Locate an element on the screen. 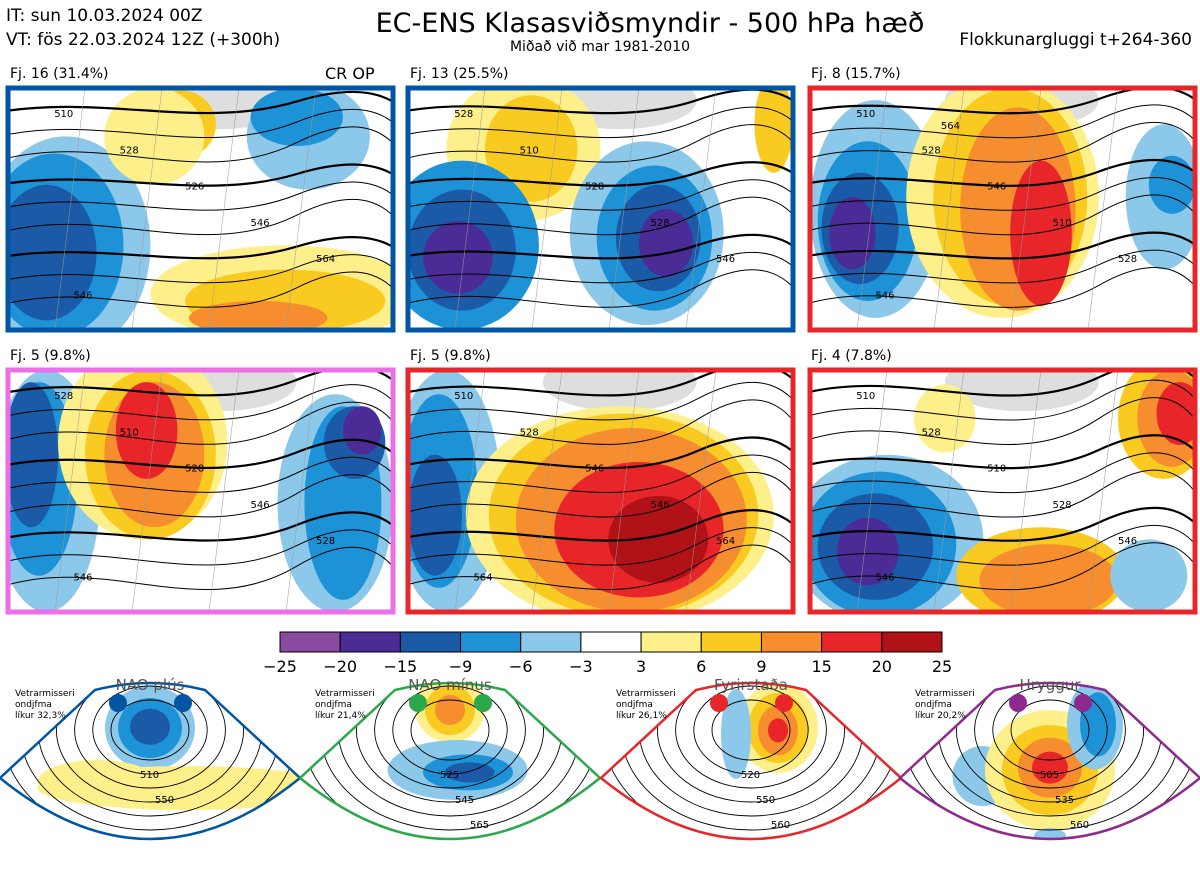 The width and height of the screenshot is (1200, 871). colorbar-tick-label: −6 is located at coordinates (521, 666).